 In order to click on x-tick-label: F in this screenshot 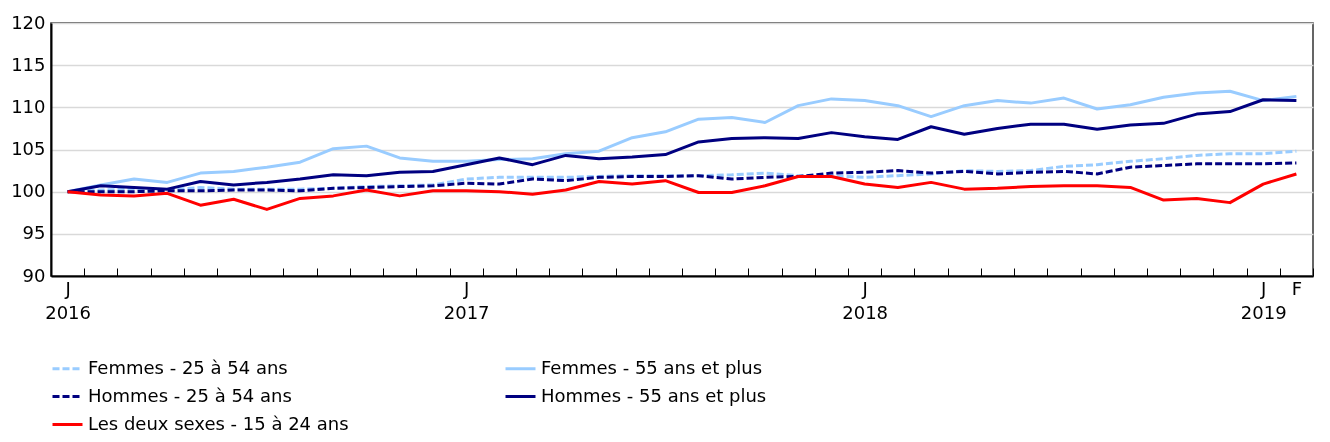, I will do `click(1297, 288)`.